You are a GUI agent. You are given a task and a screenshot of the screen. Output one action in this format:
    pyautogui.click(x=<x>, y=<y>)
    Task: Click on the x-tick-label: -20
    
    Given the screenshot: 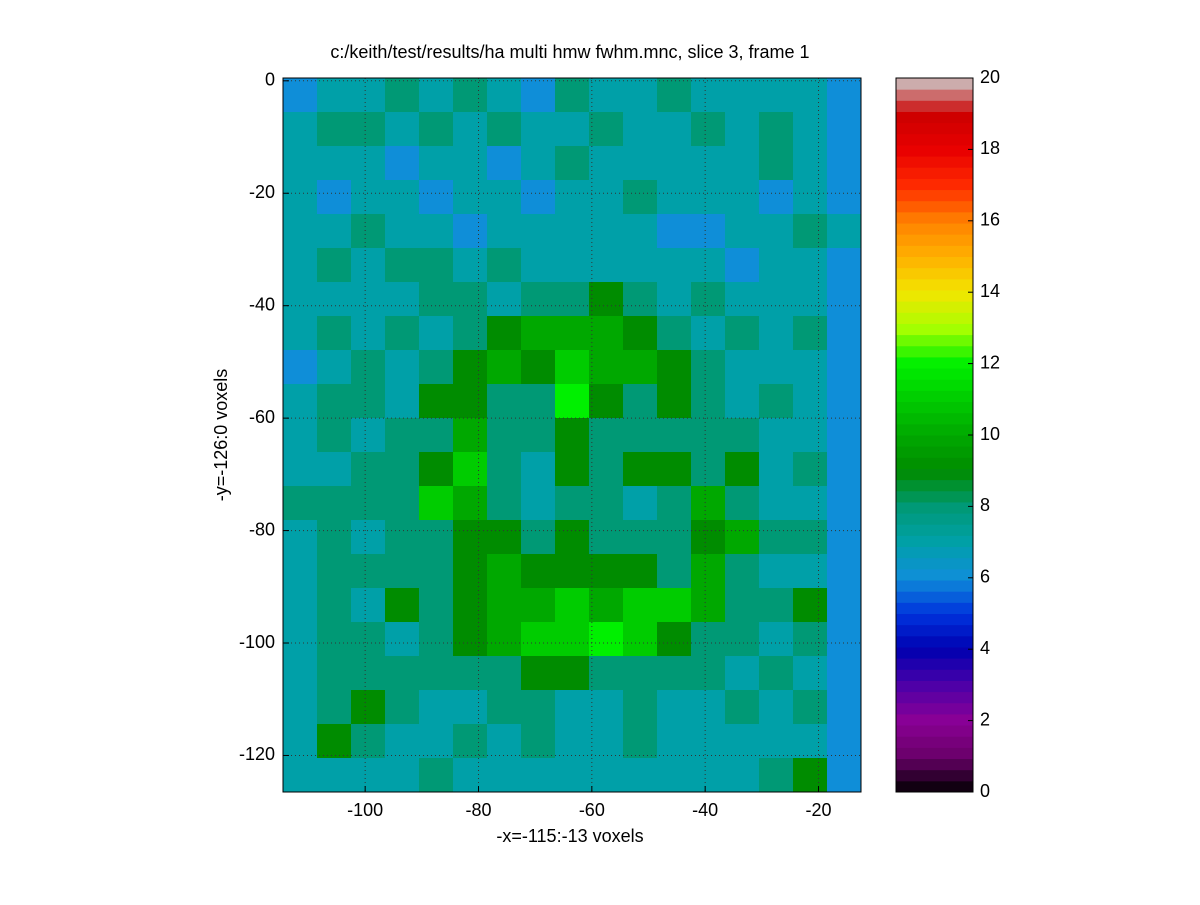 What is the action you would take?
    pyautogui.click(x=818, y=810)
    